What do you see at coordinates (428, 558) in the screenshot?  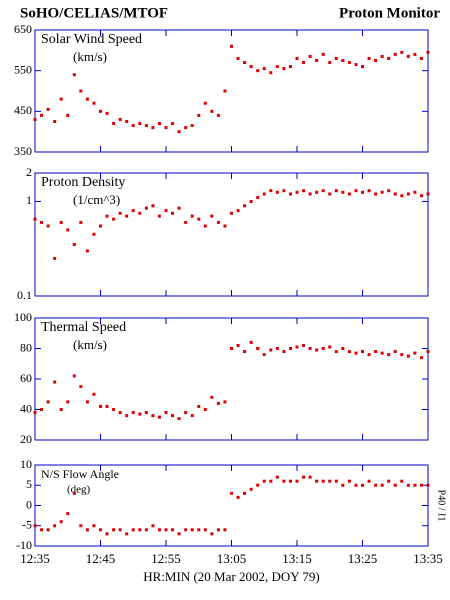 I see `x-tick-label: 13:35` at bounding box center [428, 558].